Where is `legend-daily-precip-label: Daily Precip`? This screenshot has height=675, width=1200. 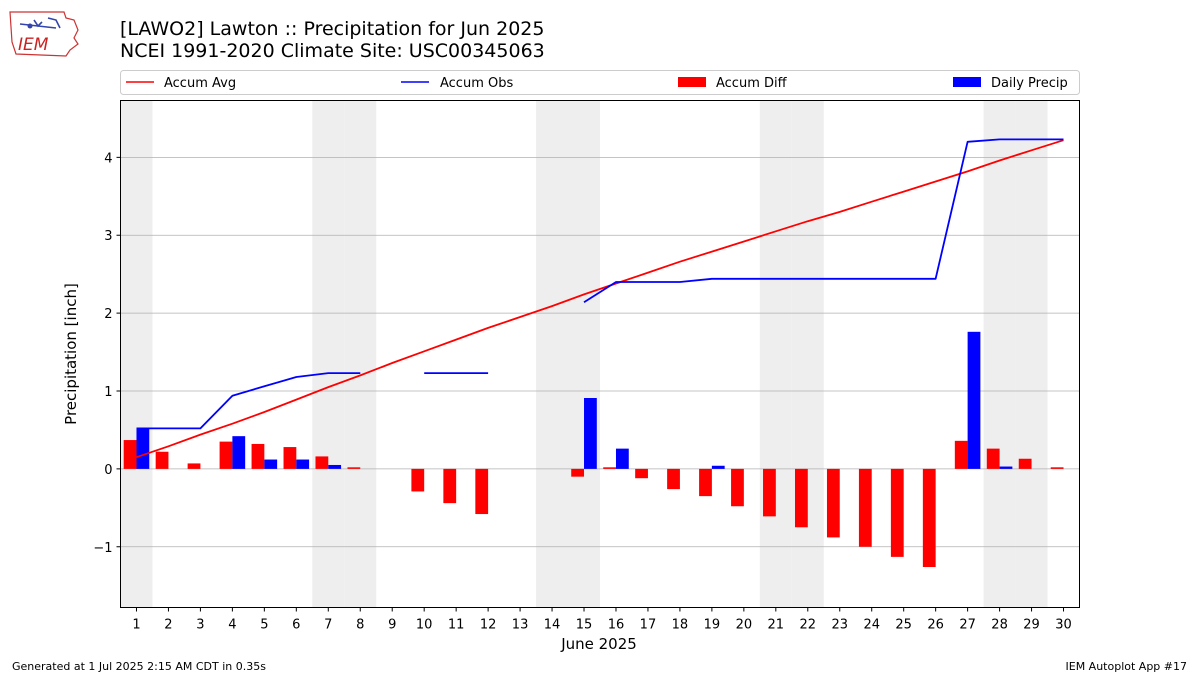 legend-daily-precip-label: Daily Precip is located at coordinates (1029, 83).